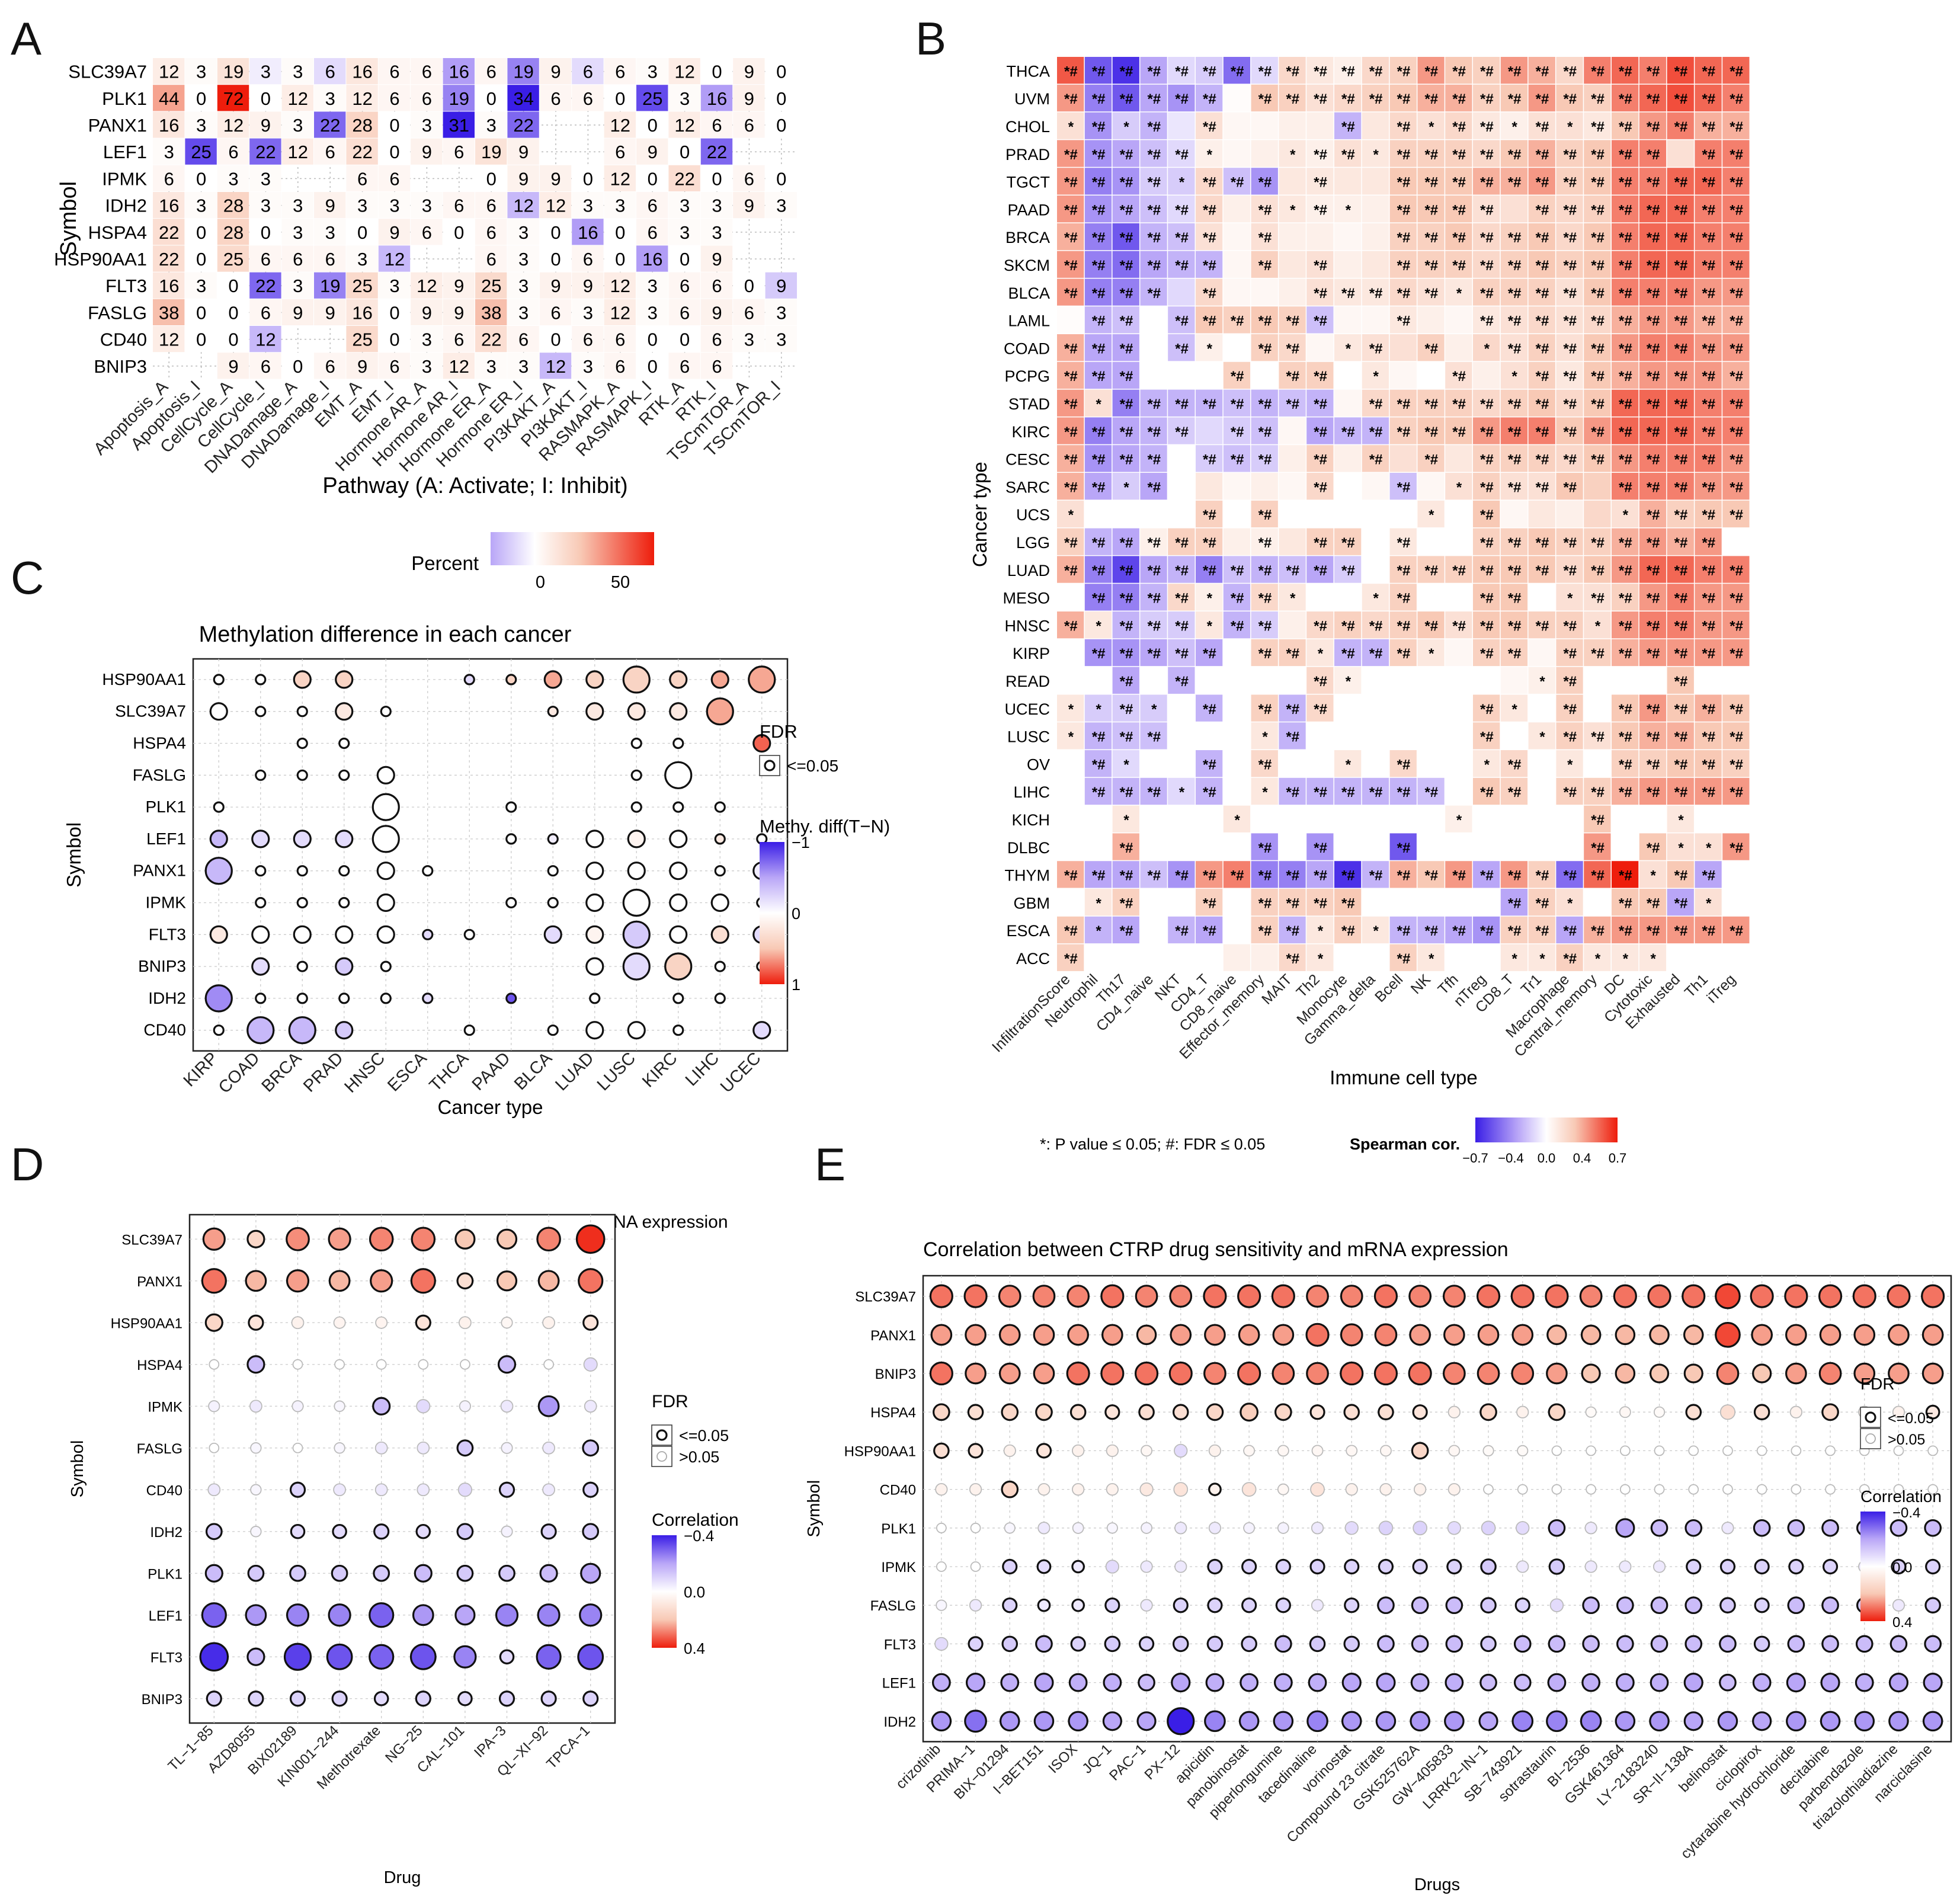  I want to click on cell-label: 0, so click(717, 178).